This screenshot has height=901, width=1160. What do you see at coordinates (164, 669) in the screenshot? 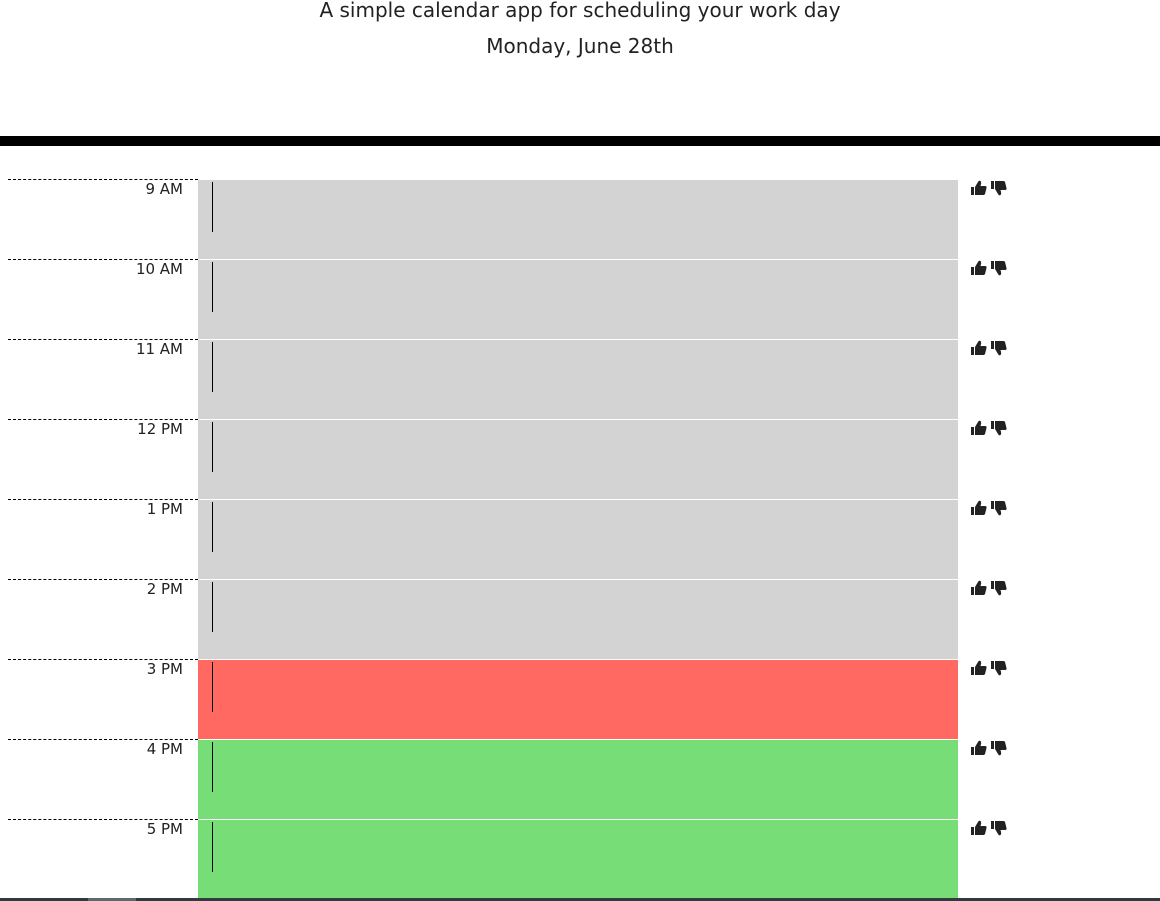
I see `hour-label: 3 PM` at bounding box center [164, 669].